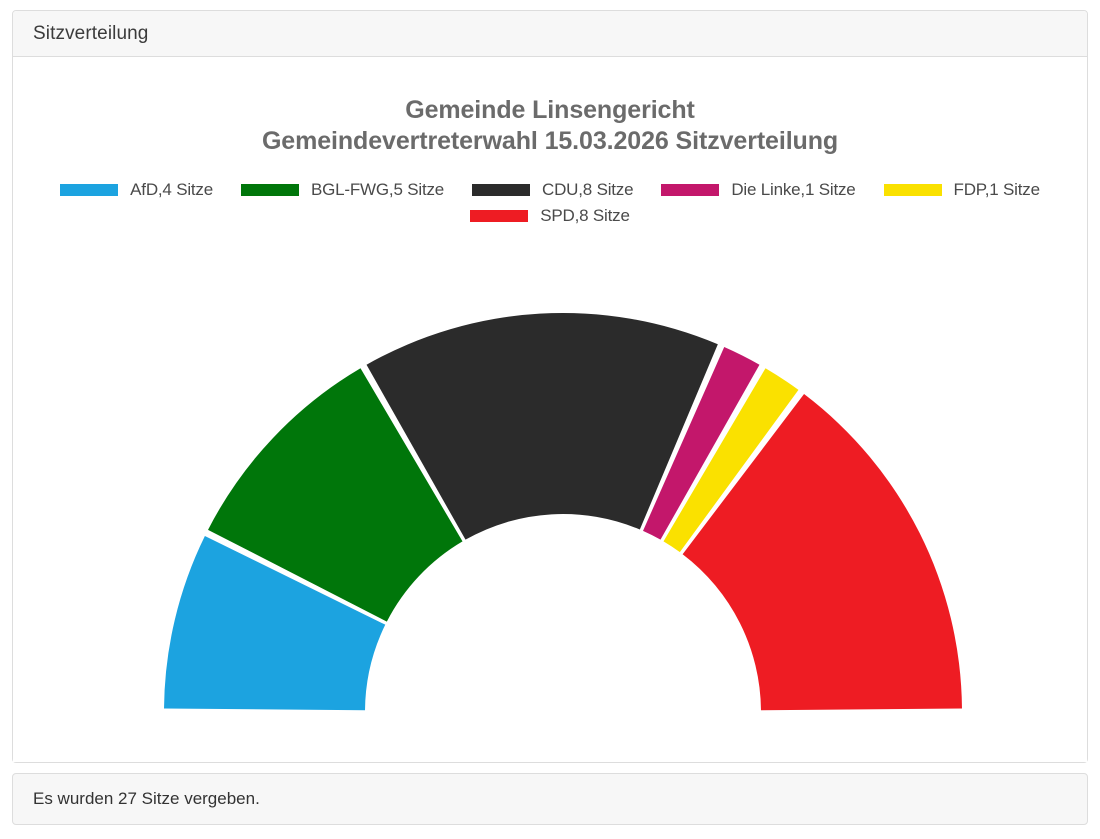 The width and height of the screenshot is (1100, 839). I want to click on legend-swatch-icon-afd, so click(89, 190).